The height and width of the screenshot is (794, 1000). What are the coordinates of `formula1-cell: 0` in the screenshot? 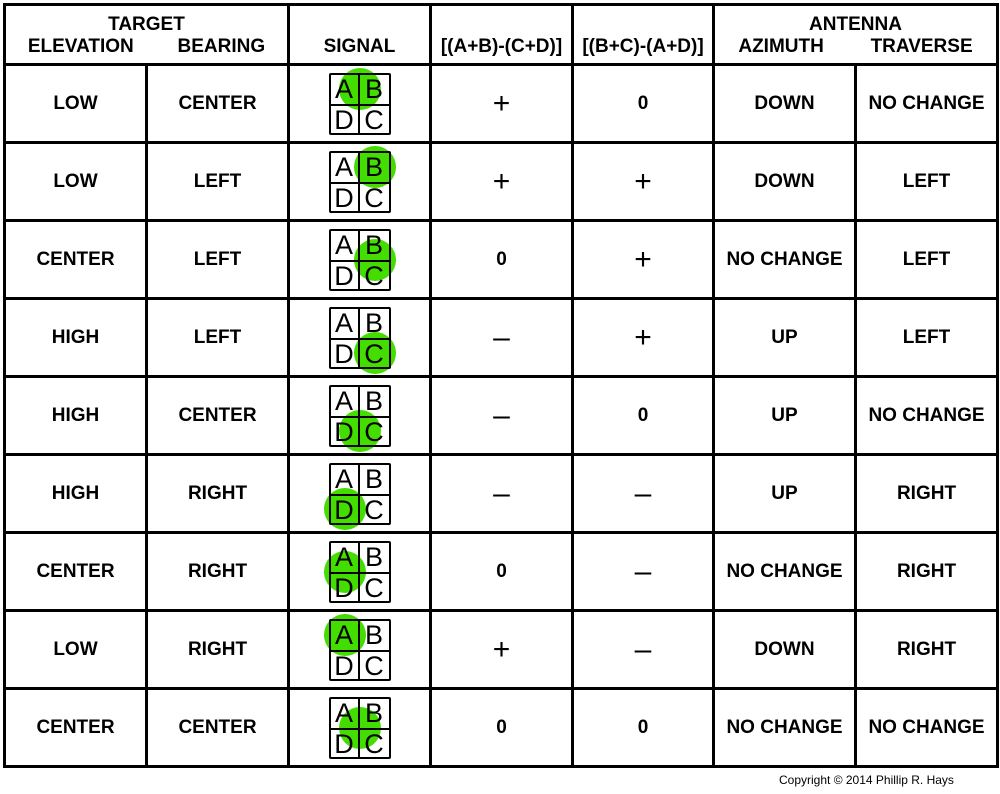 It's located at (501, 259).